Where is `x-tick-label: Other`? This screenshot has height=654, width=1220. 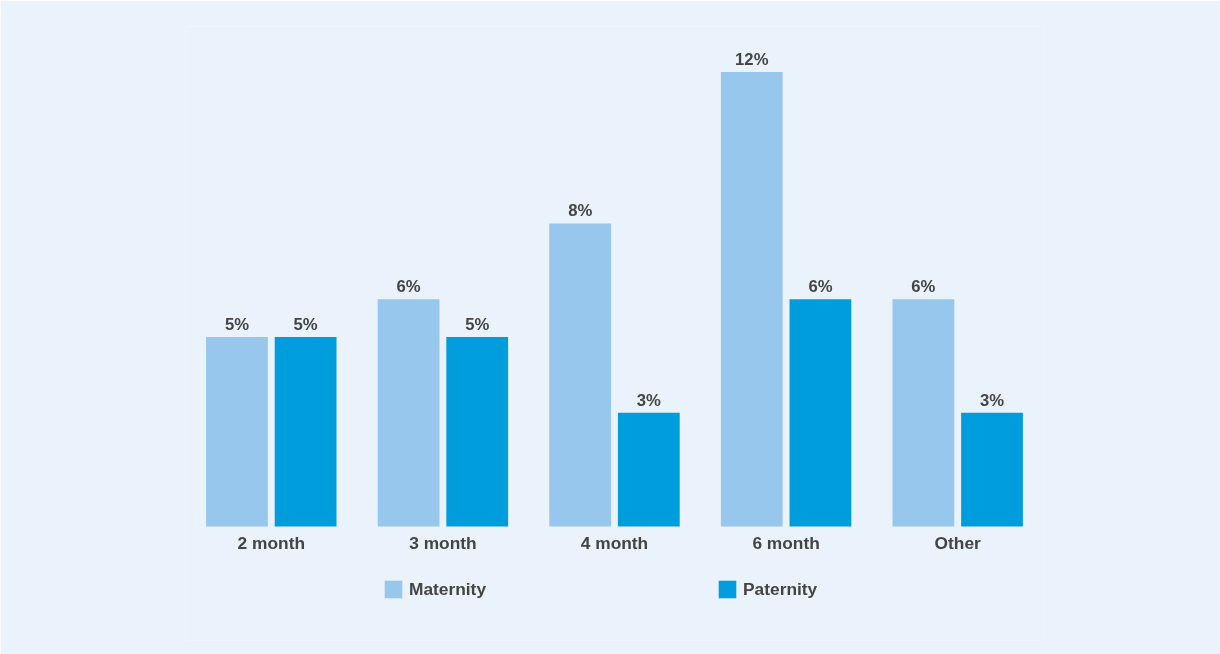 x-tick-label: Other is located at coordinates (958, 542).